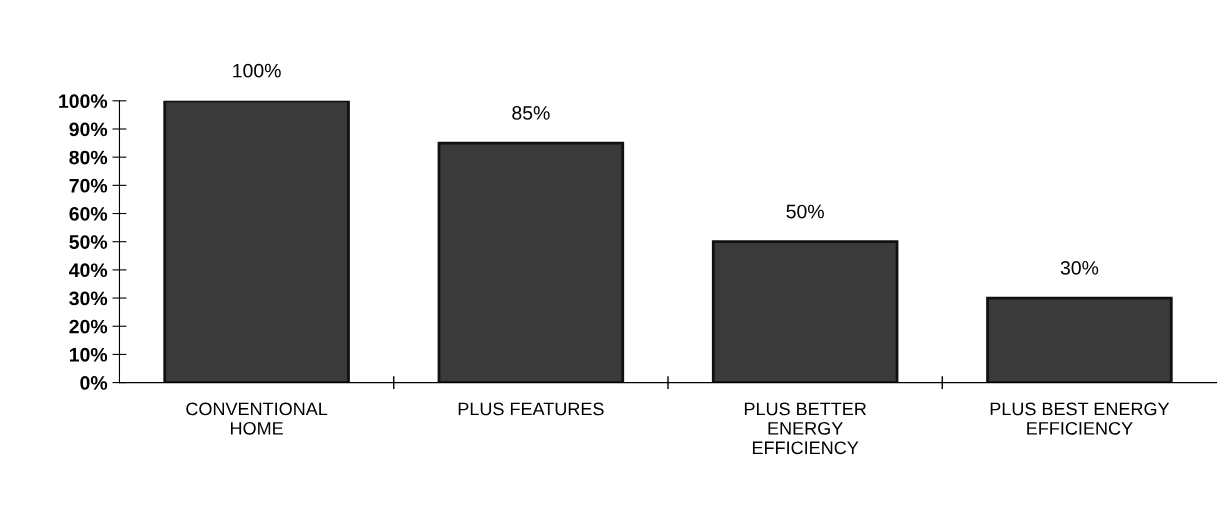  What do you see at coordinates (88, 242) in the screenshot?
I see `y-tick-label: 50%` at bounding box center [88, 242].